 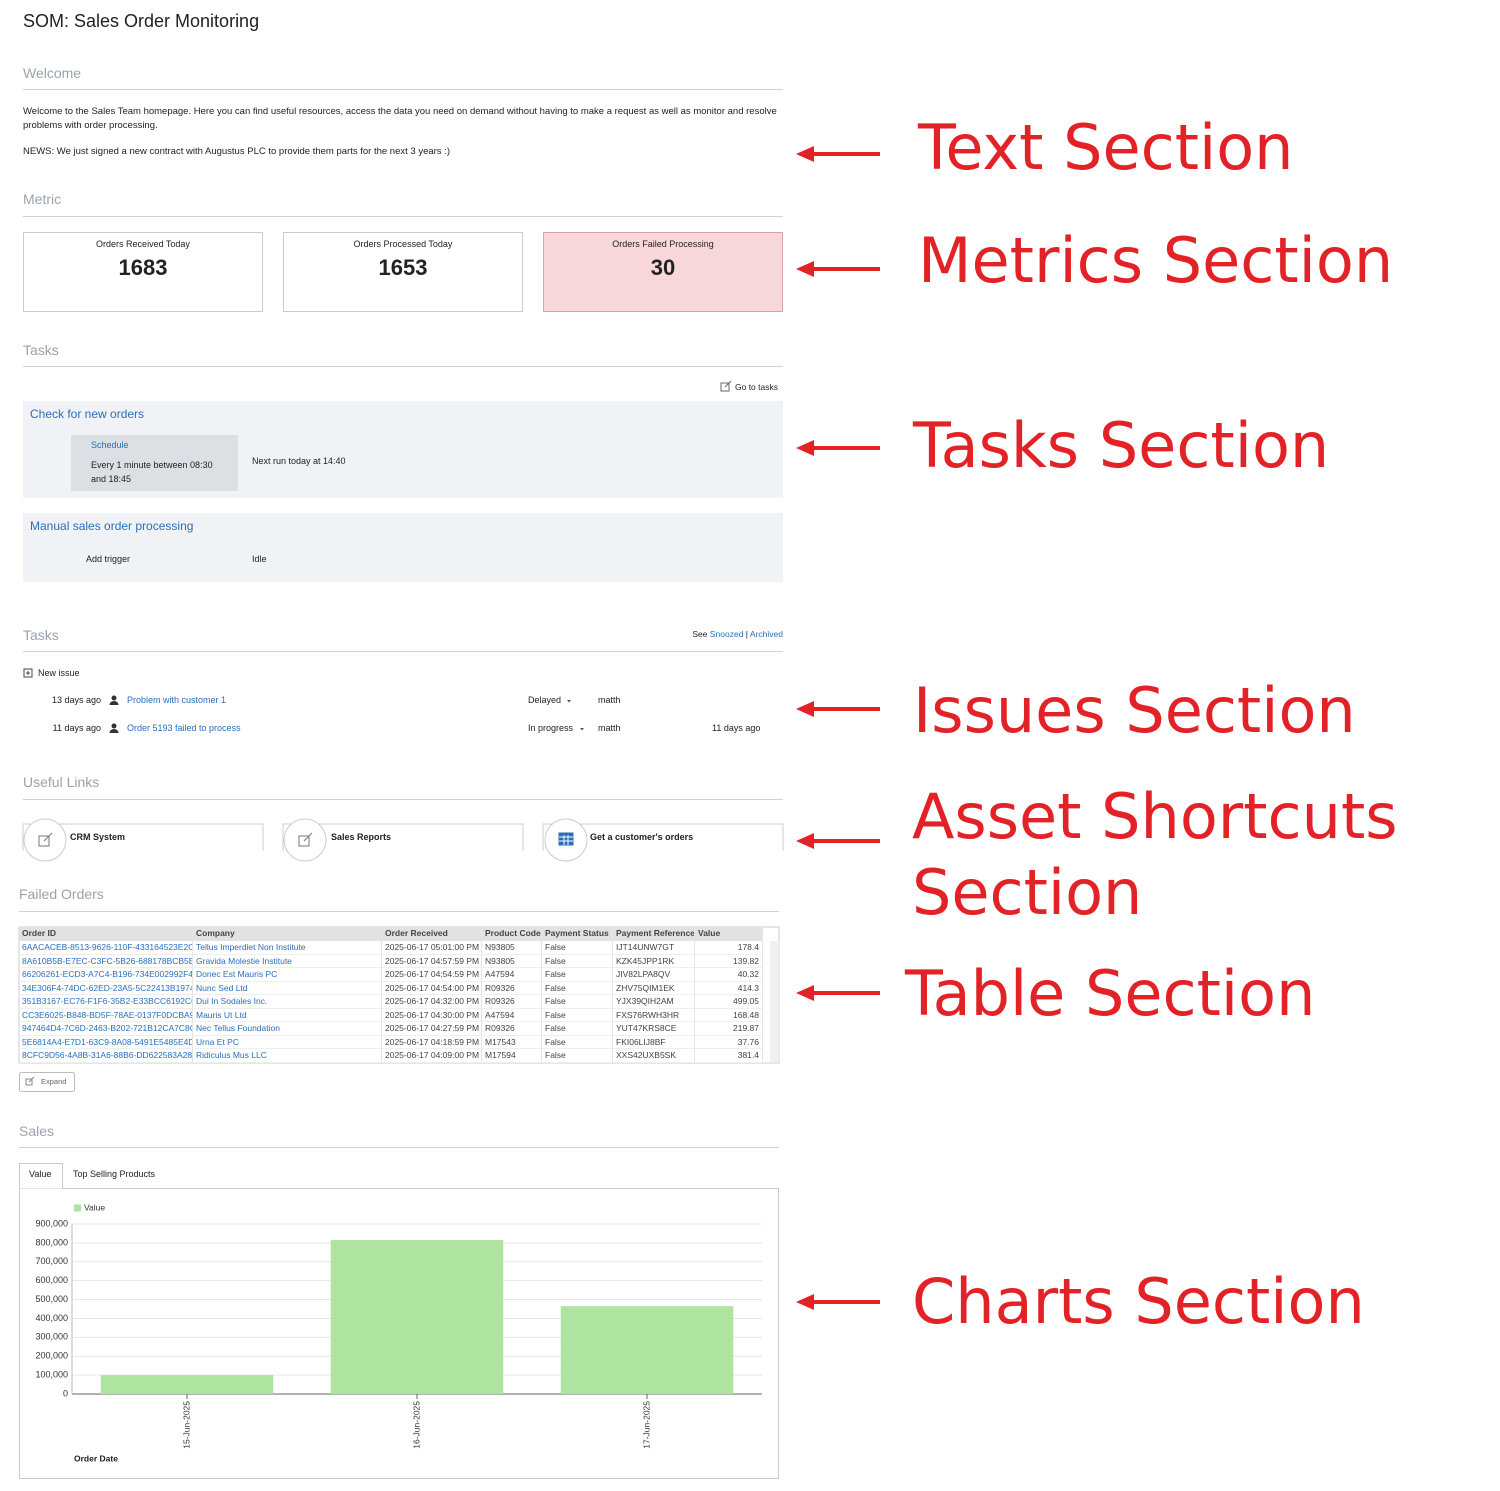 I want to click on tab: Top Selling Products, so click(x=114, y=1174).